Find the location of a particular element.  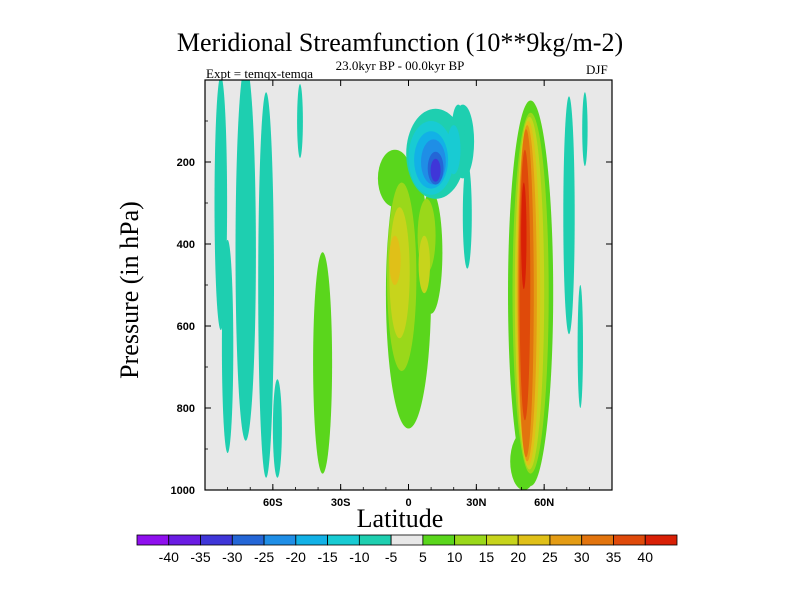

colorbar-label: 20 is located at coordinates (518, 557).